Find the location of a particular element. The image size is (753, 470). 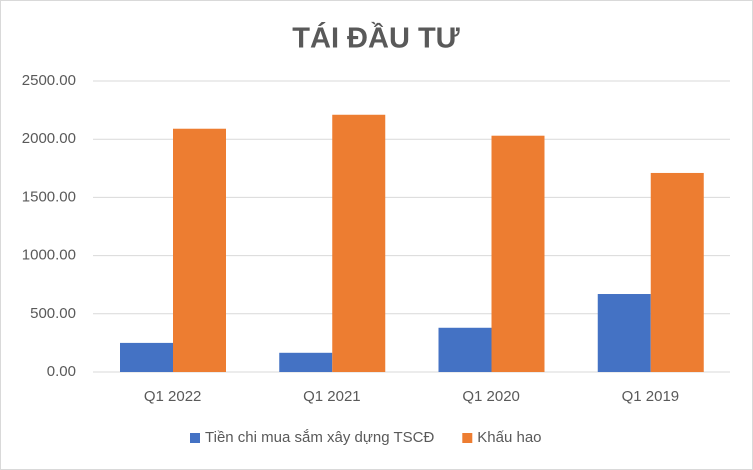

y-tick-label: 1500.00 is located at coordinates (49, 196).